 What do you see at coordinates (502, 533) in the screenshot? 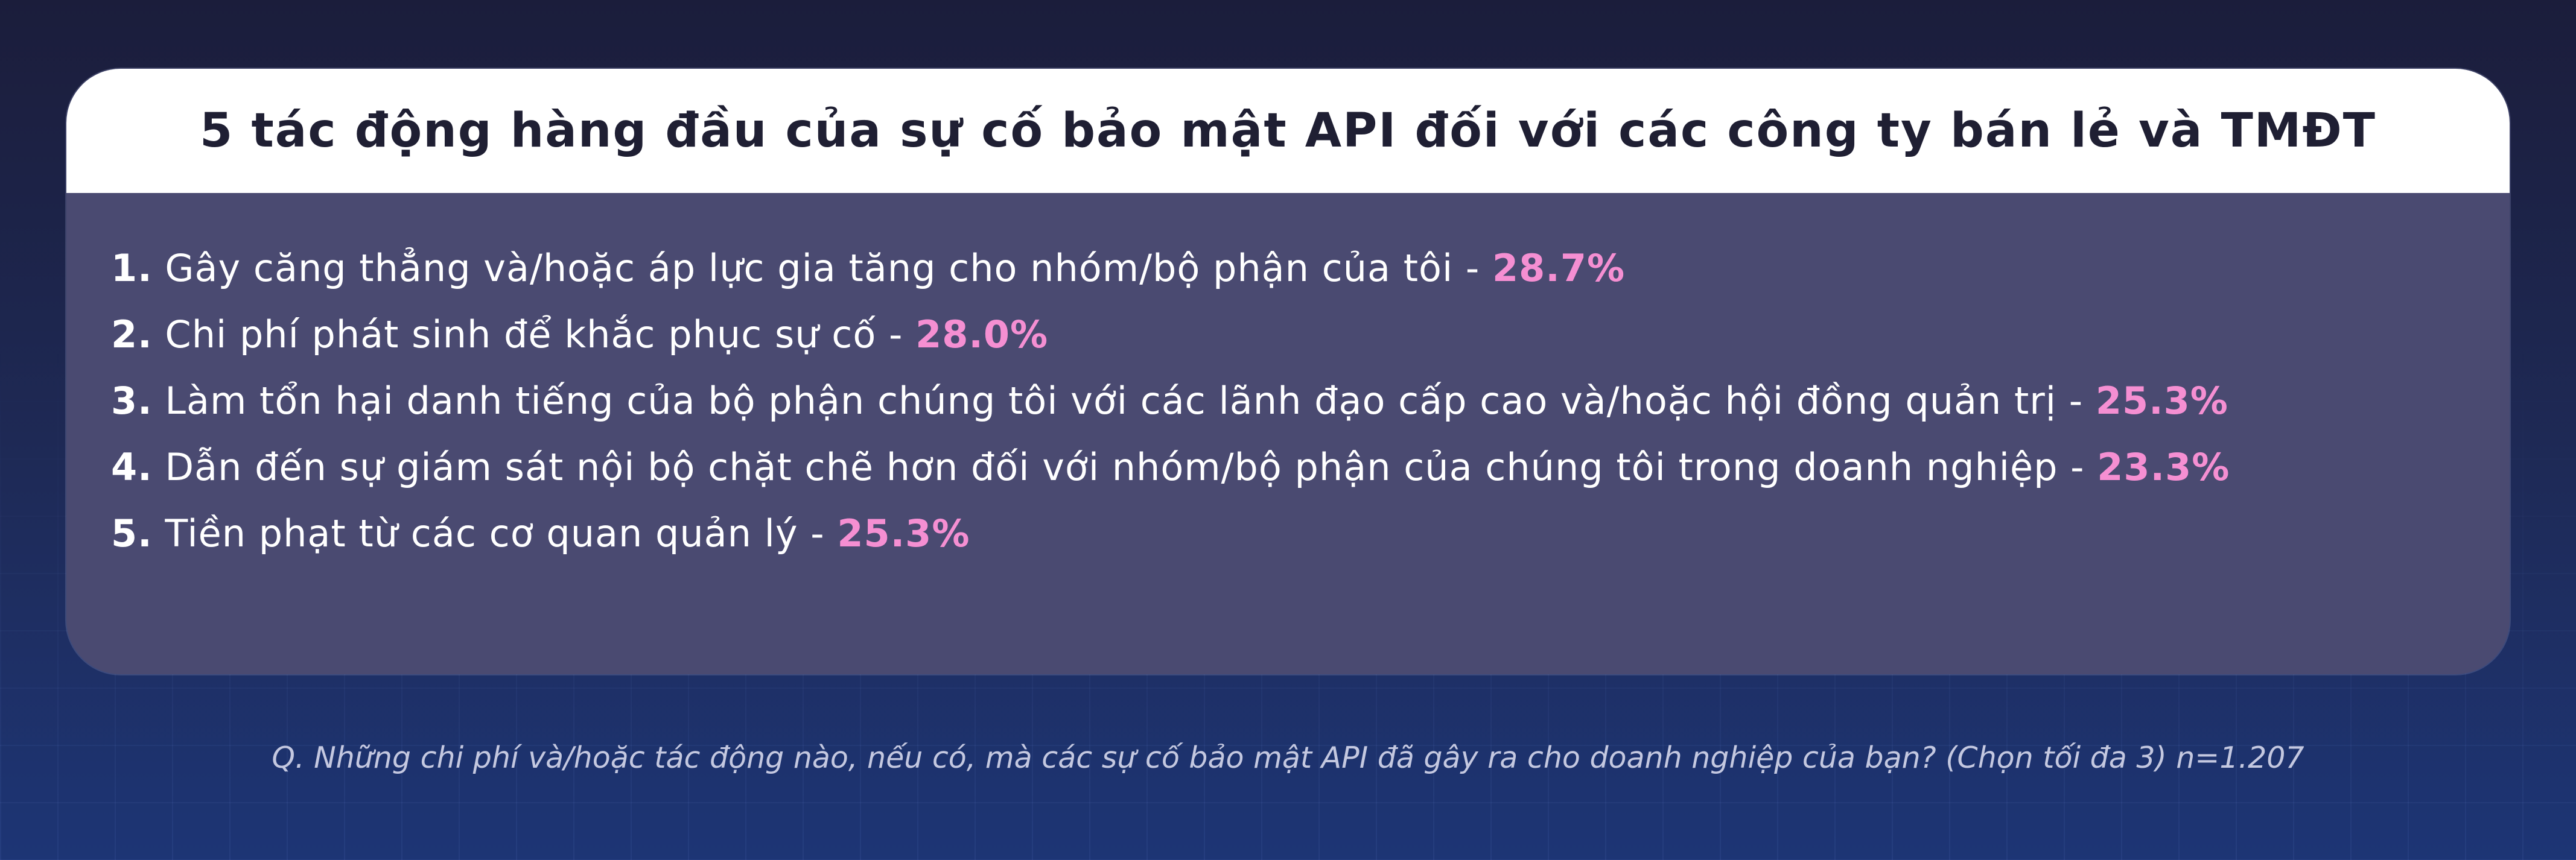
I see `item-text: Tiền phạt từ các cơ quan quản lý -` at bounding box center [502, 533].